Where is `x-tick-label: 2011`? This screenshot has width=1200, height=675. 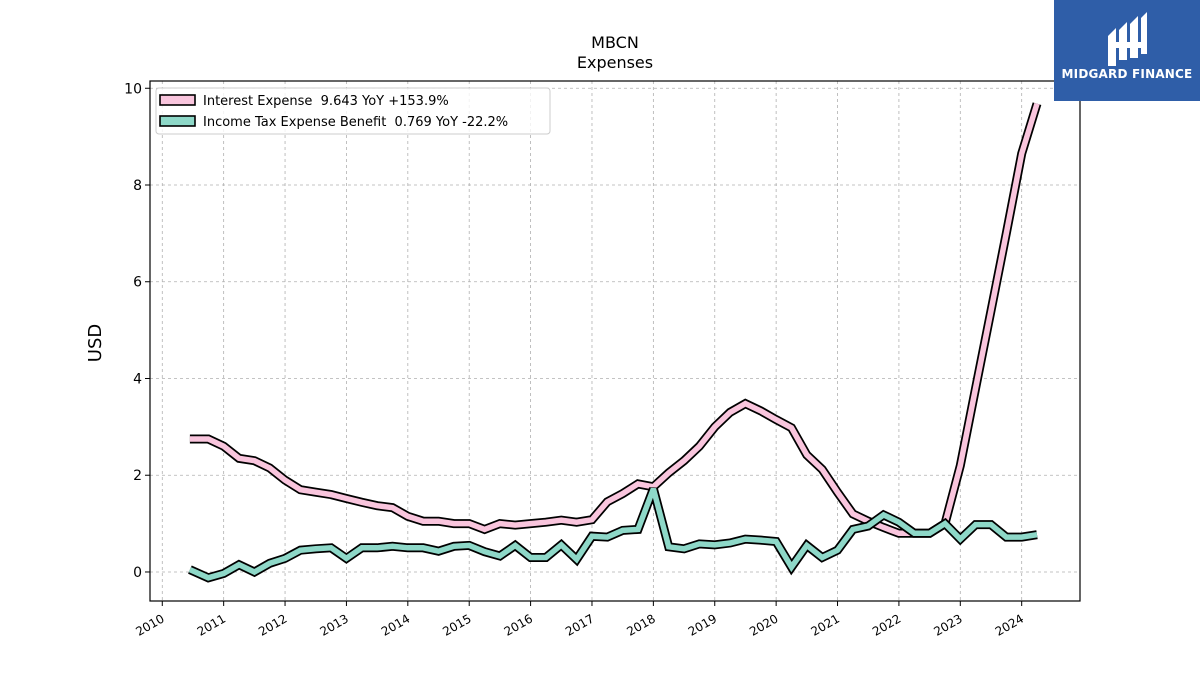 x-tick-label: 2011 is located at coordinates (211, 624).